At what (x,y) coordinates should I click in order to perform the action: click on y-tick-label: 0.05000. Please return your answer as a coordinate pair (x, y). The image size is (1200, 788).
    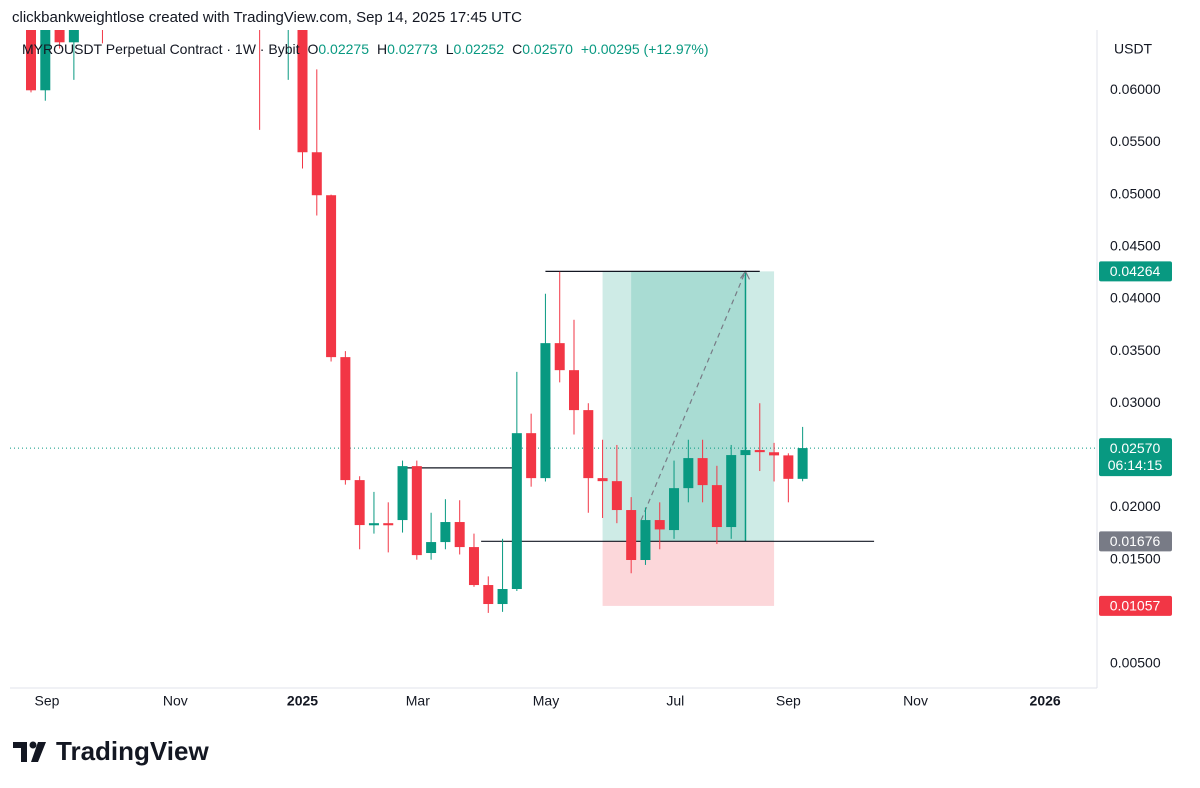
    Looking at the image, I should click on (1135, 193).